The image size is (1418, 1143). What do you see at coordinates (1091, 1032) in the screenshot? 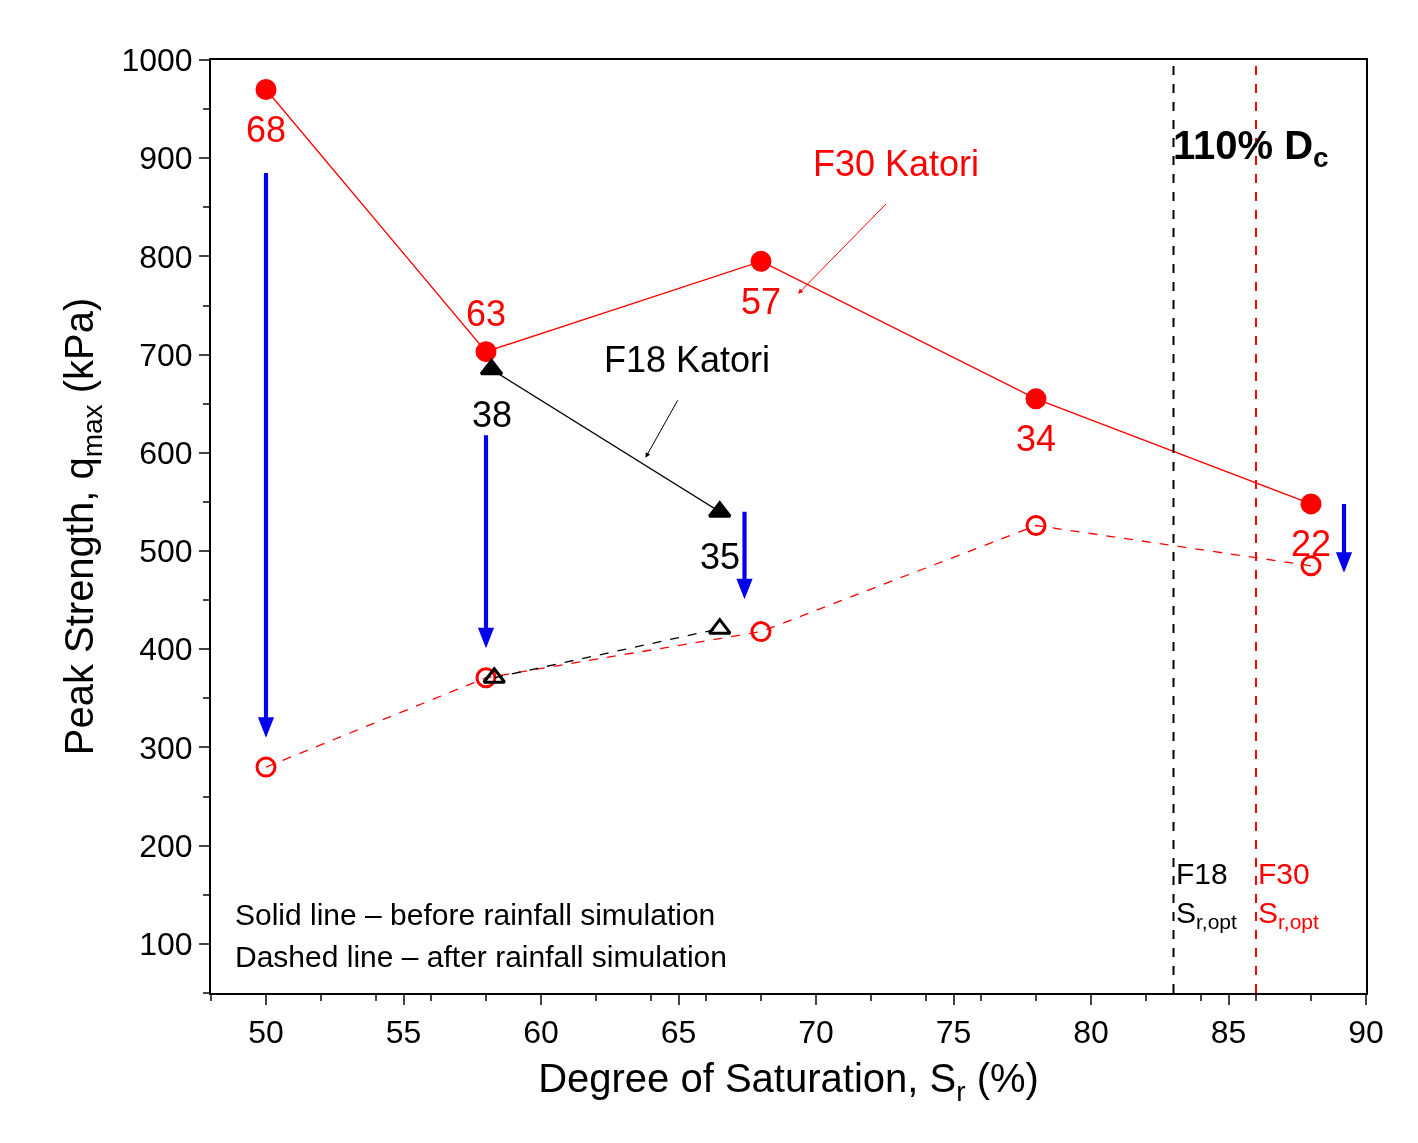
I see `x-tick-label: 80` at bounding box center [1091, 1032].